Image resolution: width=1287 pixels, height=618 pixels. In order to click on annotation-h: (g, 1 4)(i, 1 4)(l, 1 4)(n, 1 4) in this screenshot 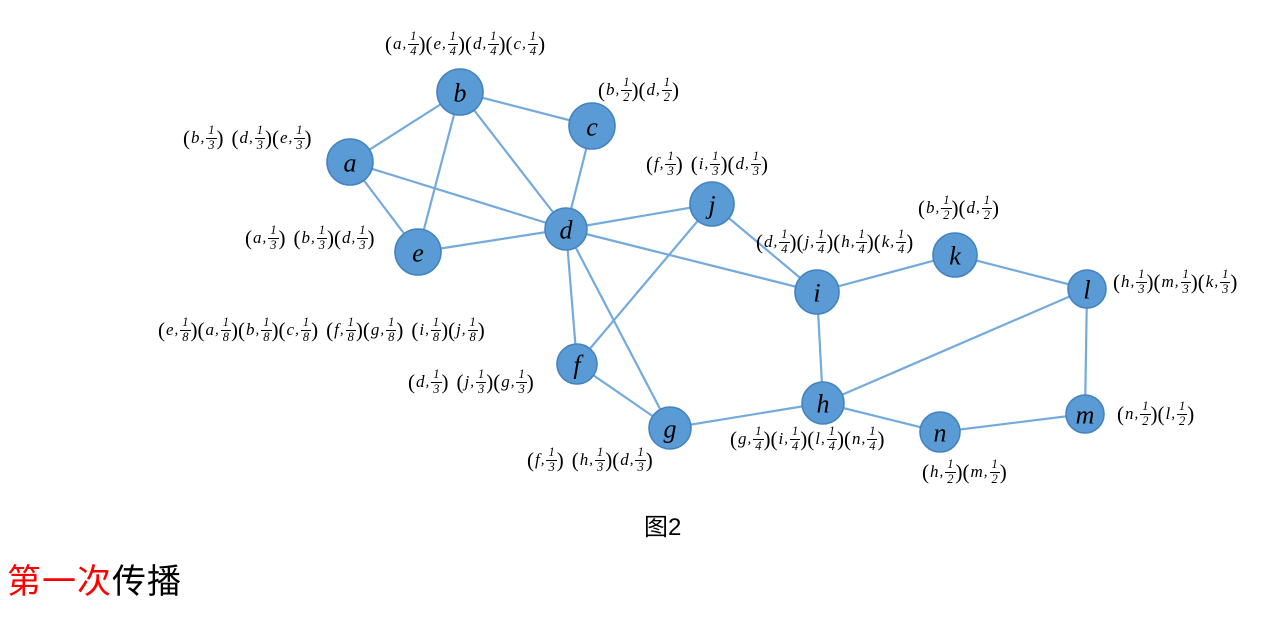, I will do `click(807, 439)`.